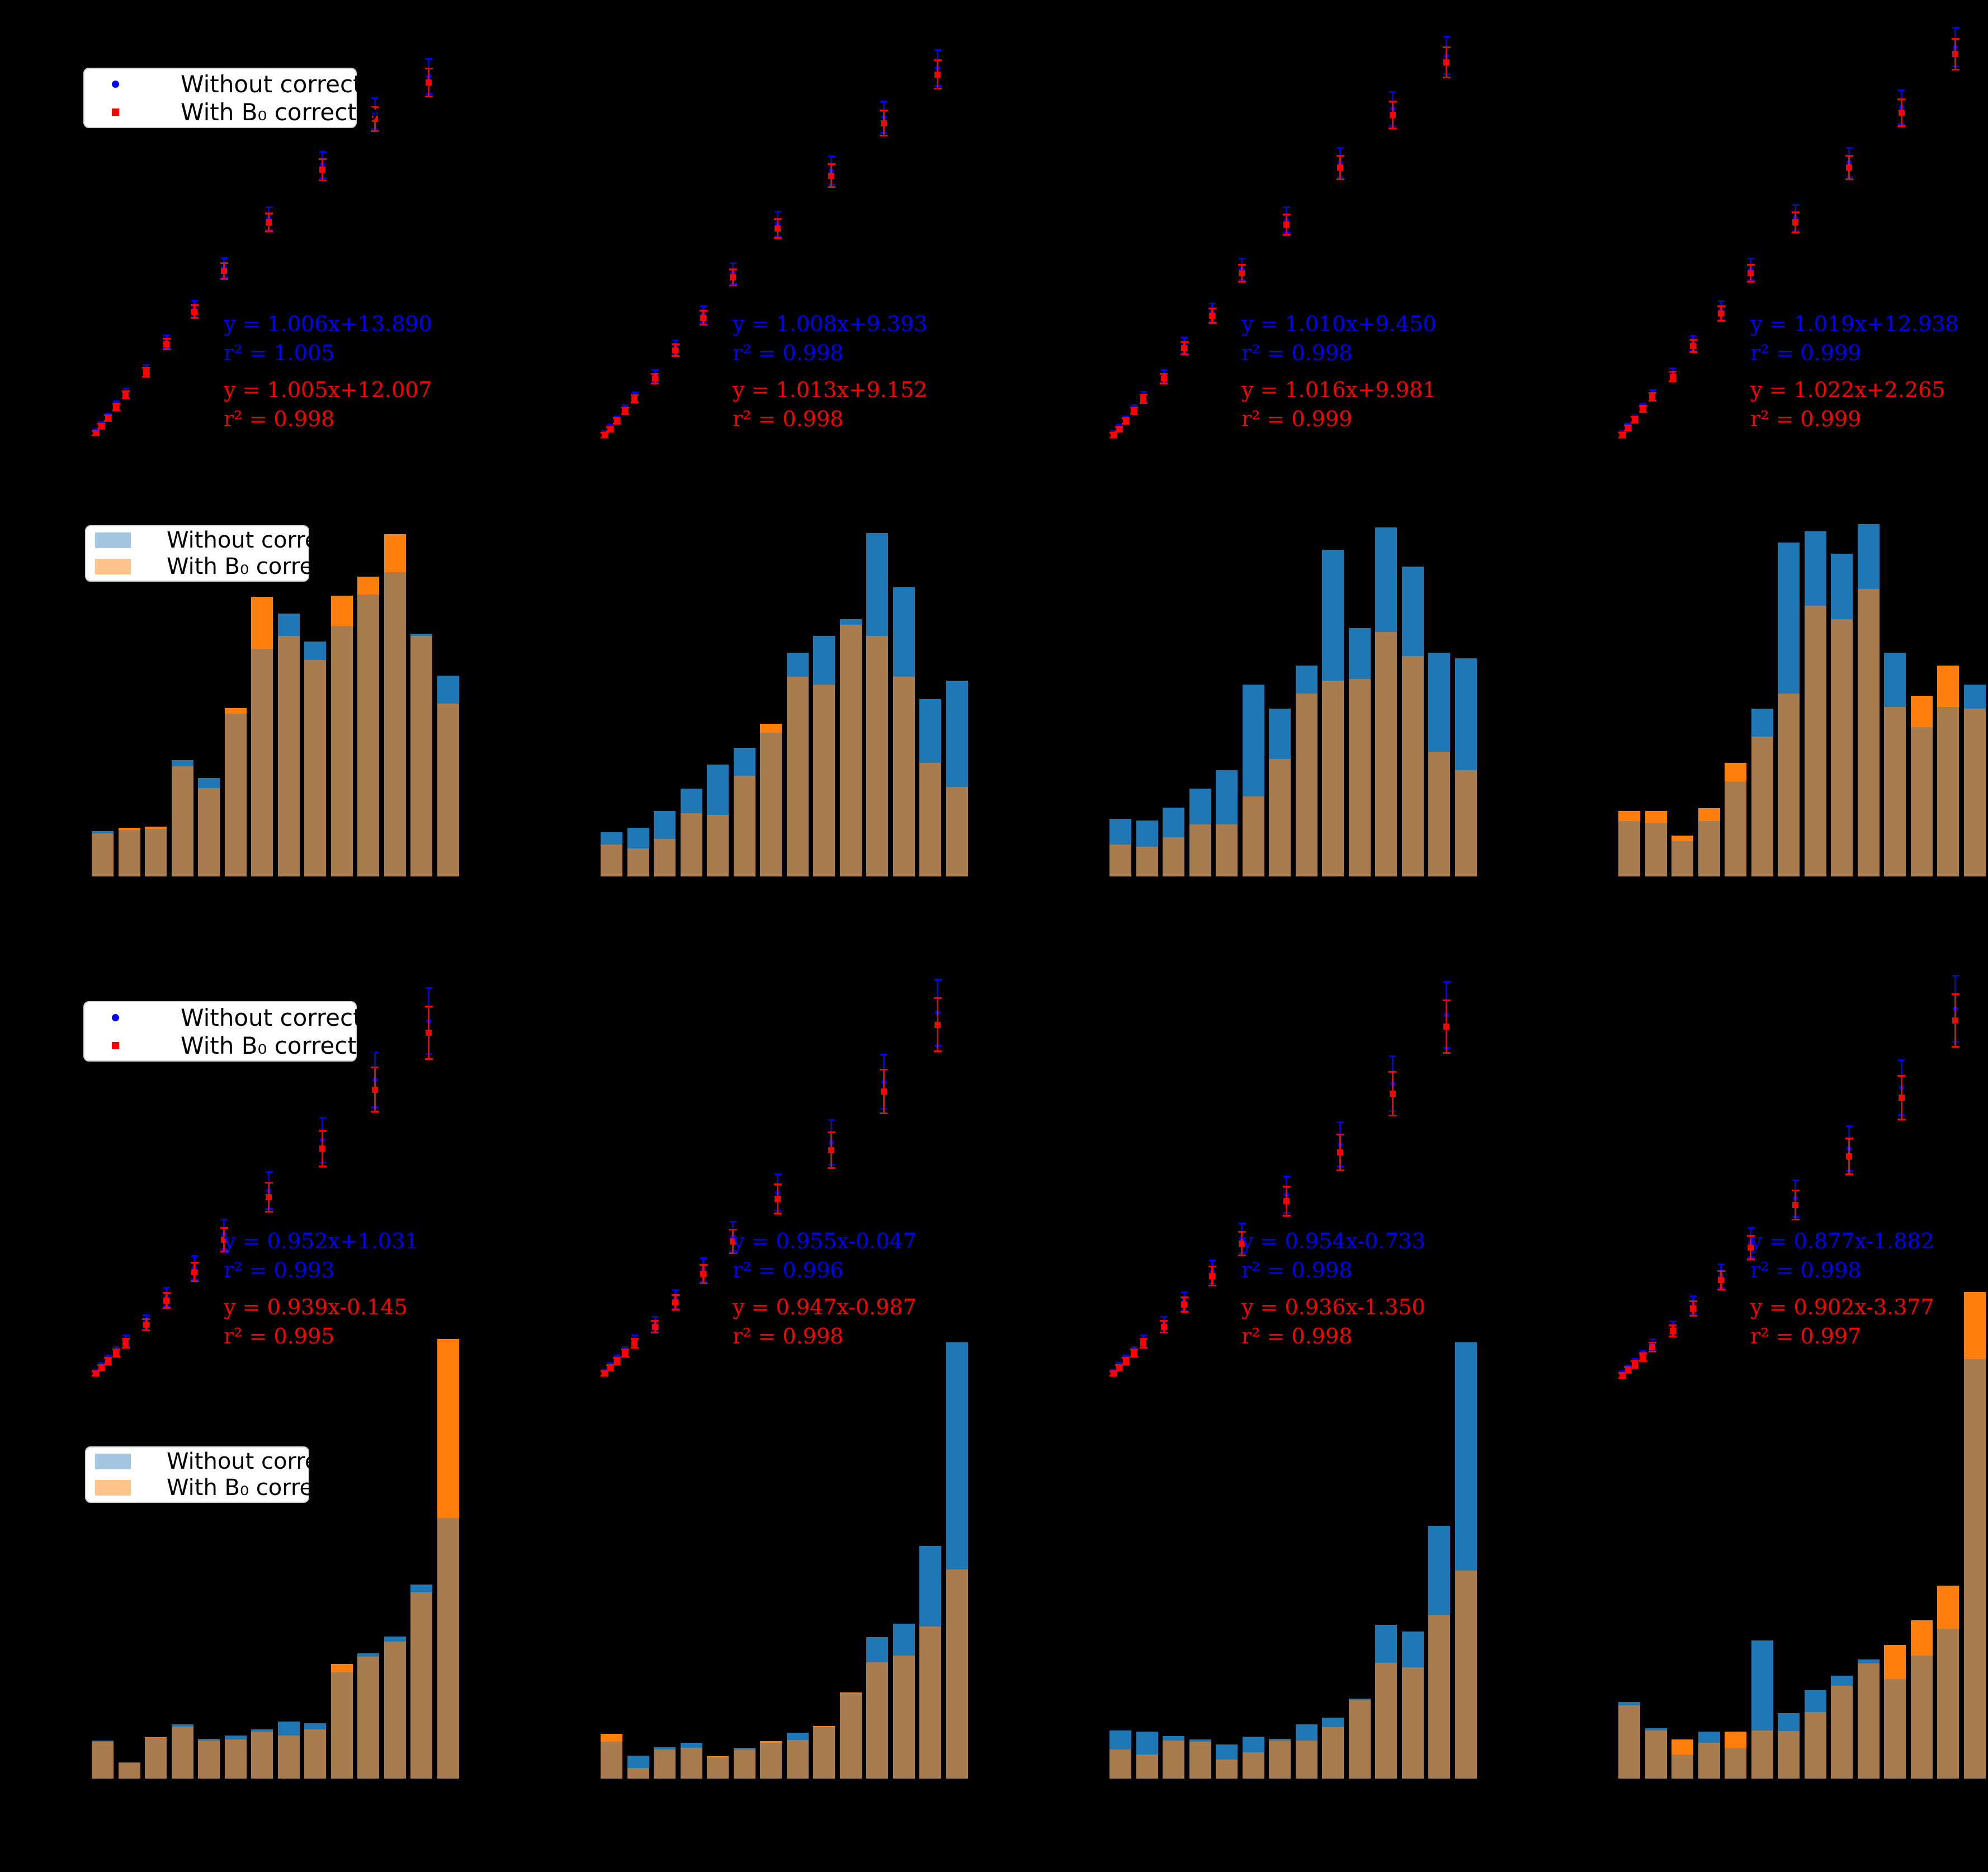 The height and width of the screenshot is (1872, 1988). What do you see at coordinates (1333, 1241) in the screenshot?
I see `fit-eq-blue: y = 0.954x-0.733` at bounding box center [1333, 1241].